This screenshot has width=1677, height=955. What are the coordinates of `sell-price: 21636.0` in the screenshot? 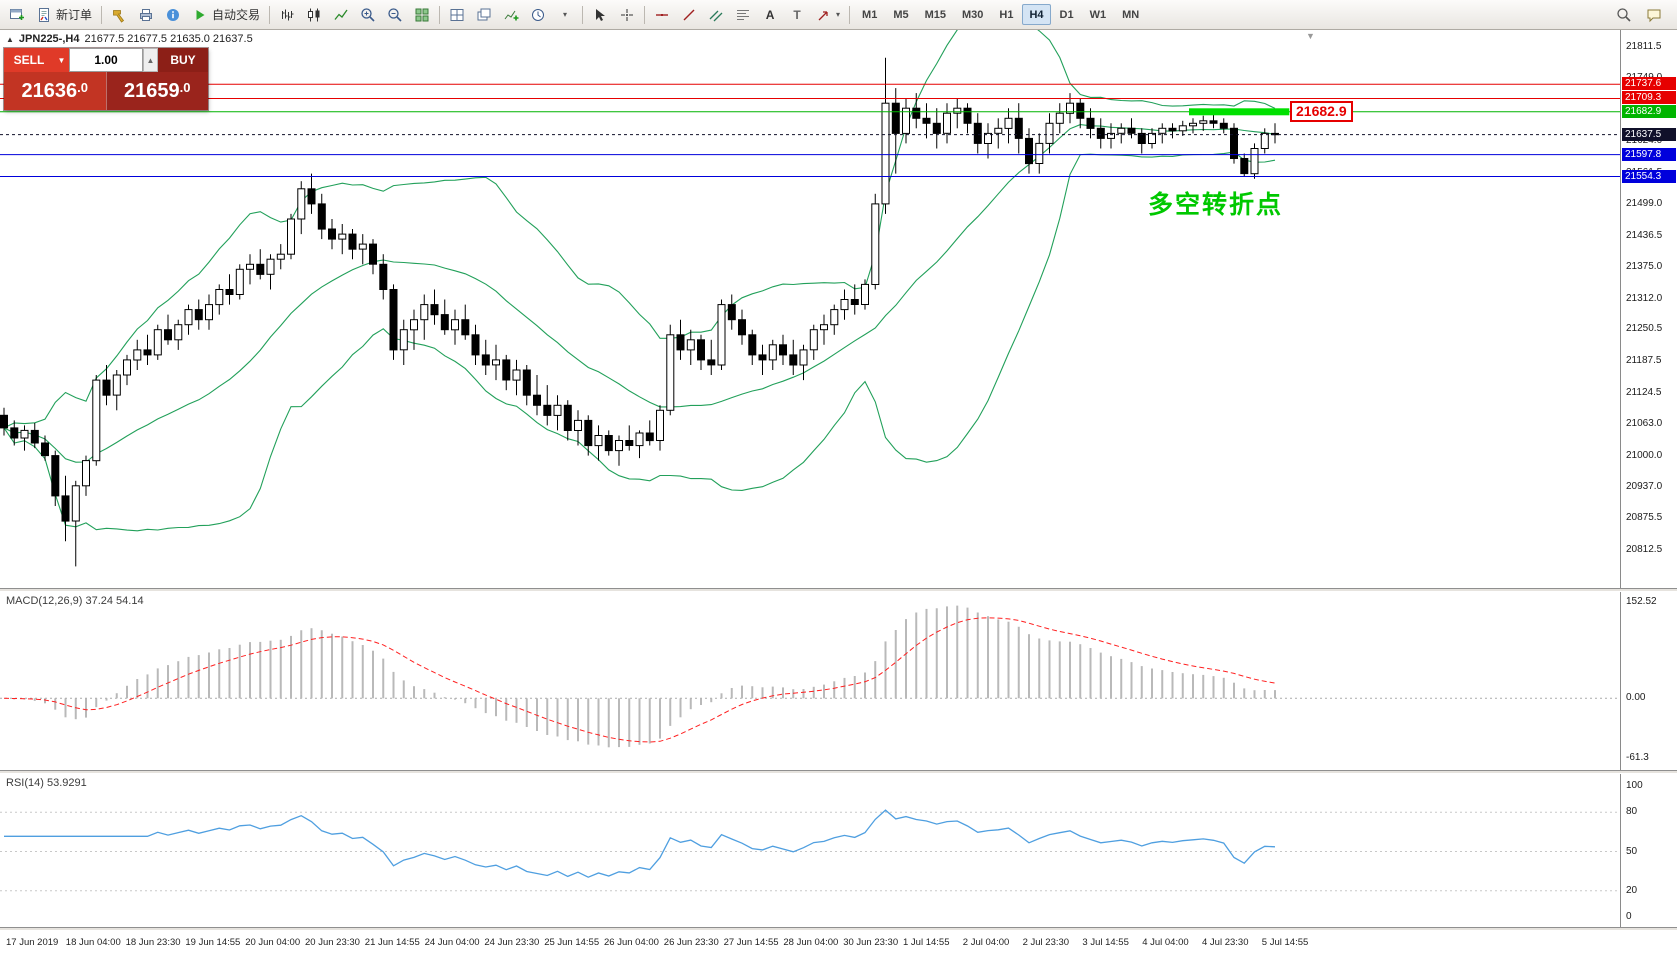 It's located at (55, 91).